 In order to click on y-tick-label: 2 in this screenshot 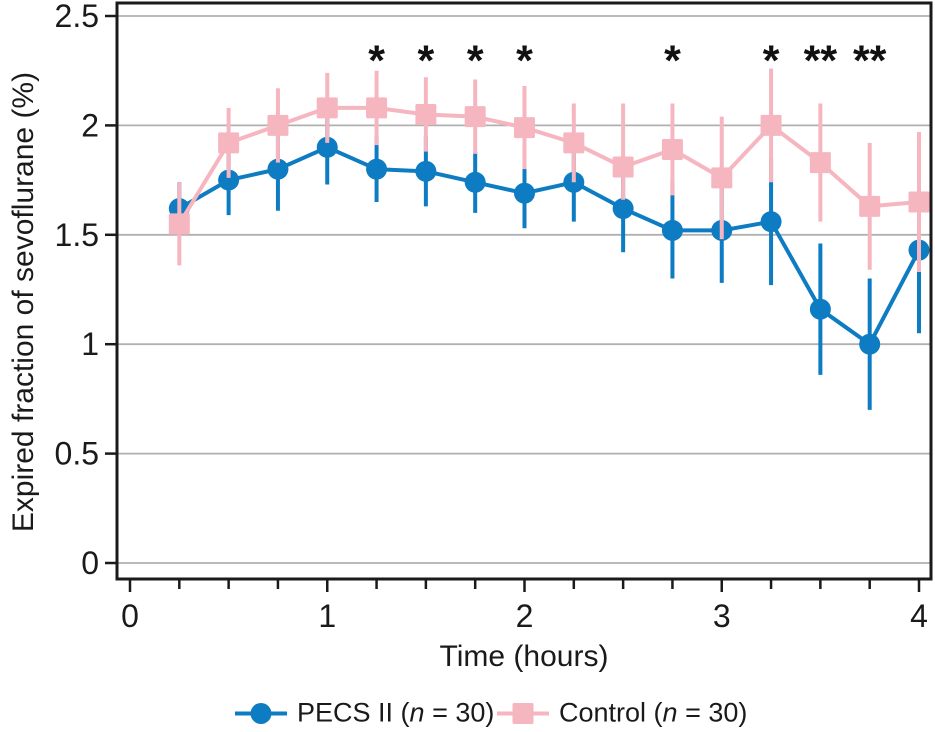, I will do `click(90, 125)`.